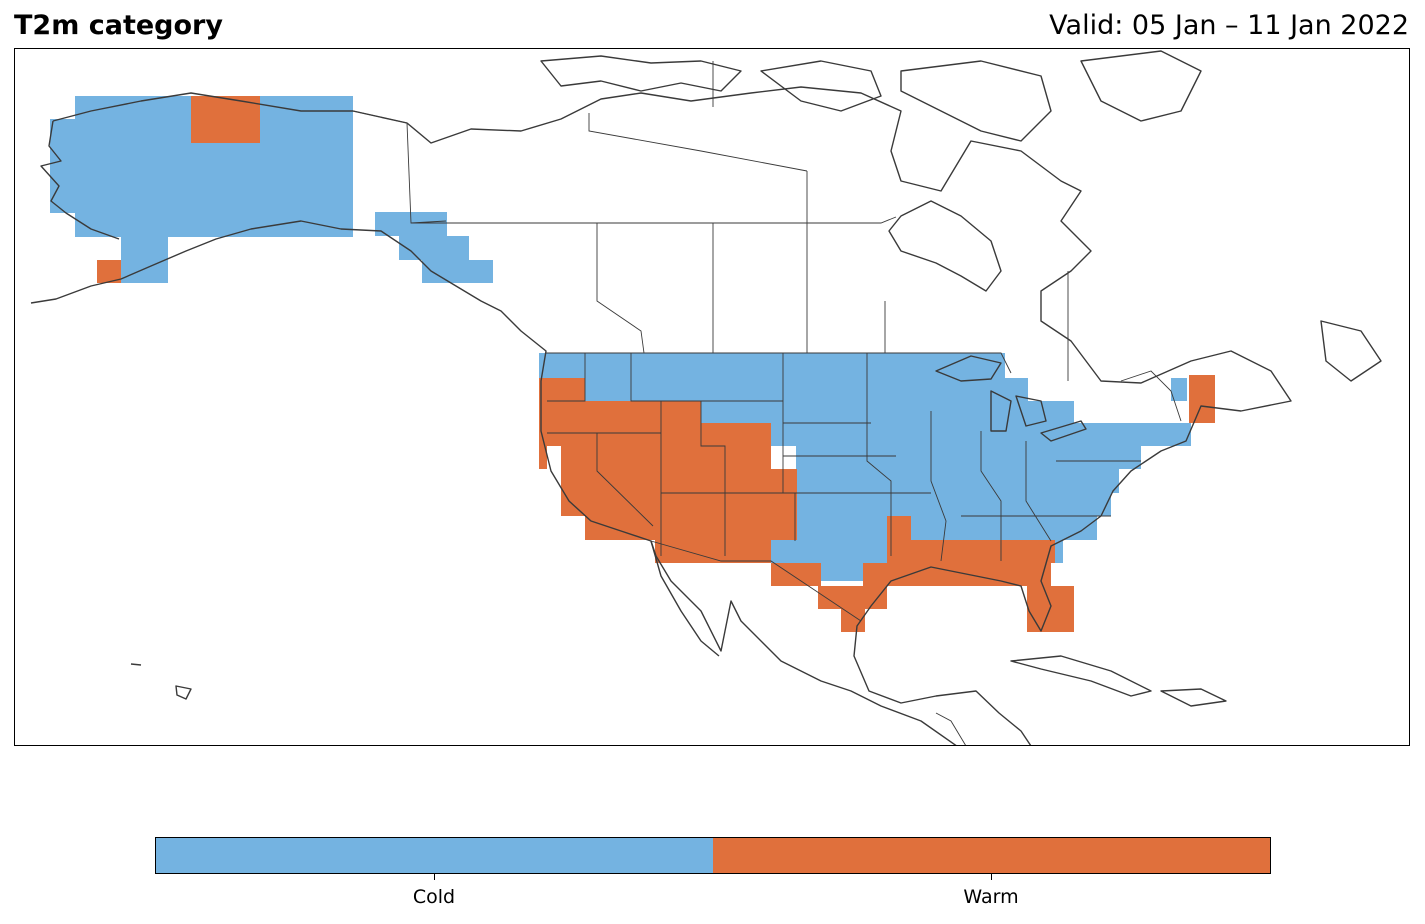 The width and height of the screenshot is (1425, 924). Describe the element at coordinates (1193, 697) in the screenshot. I see `island-hispaniola` at that location.